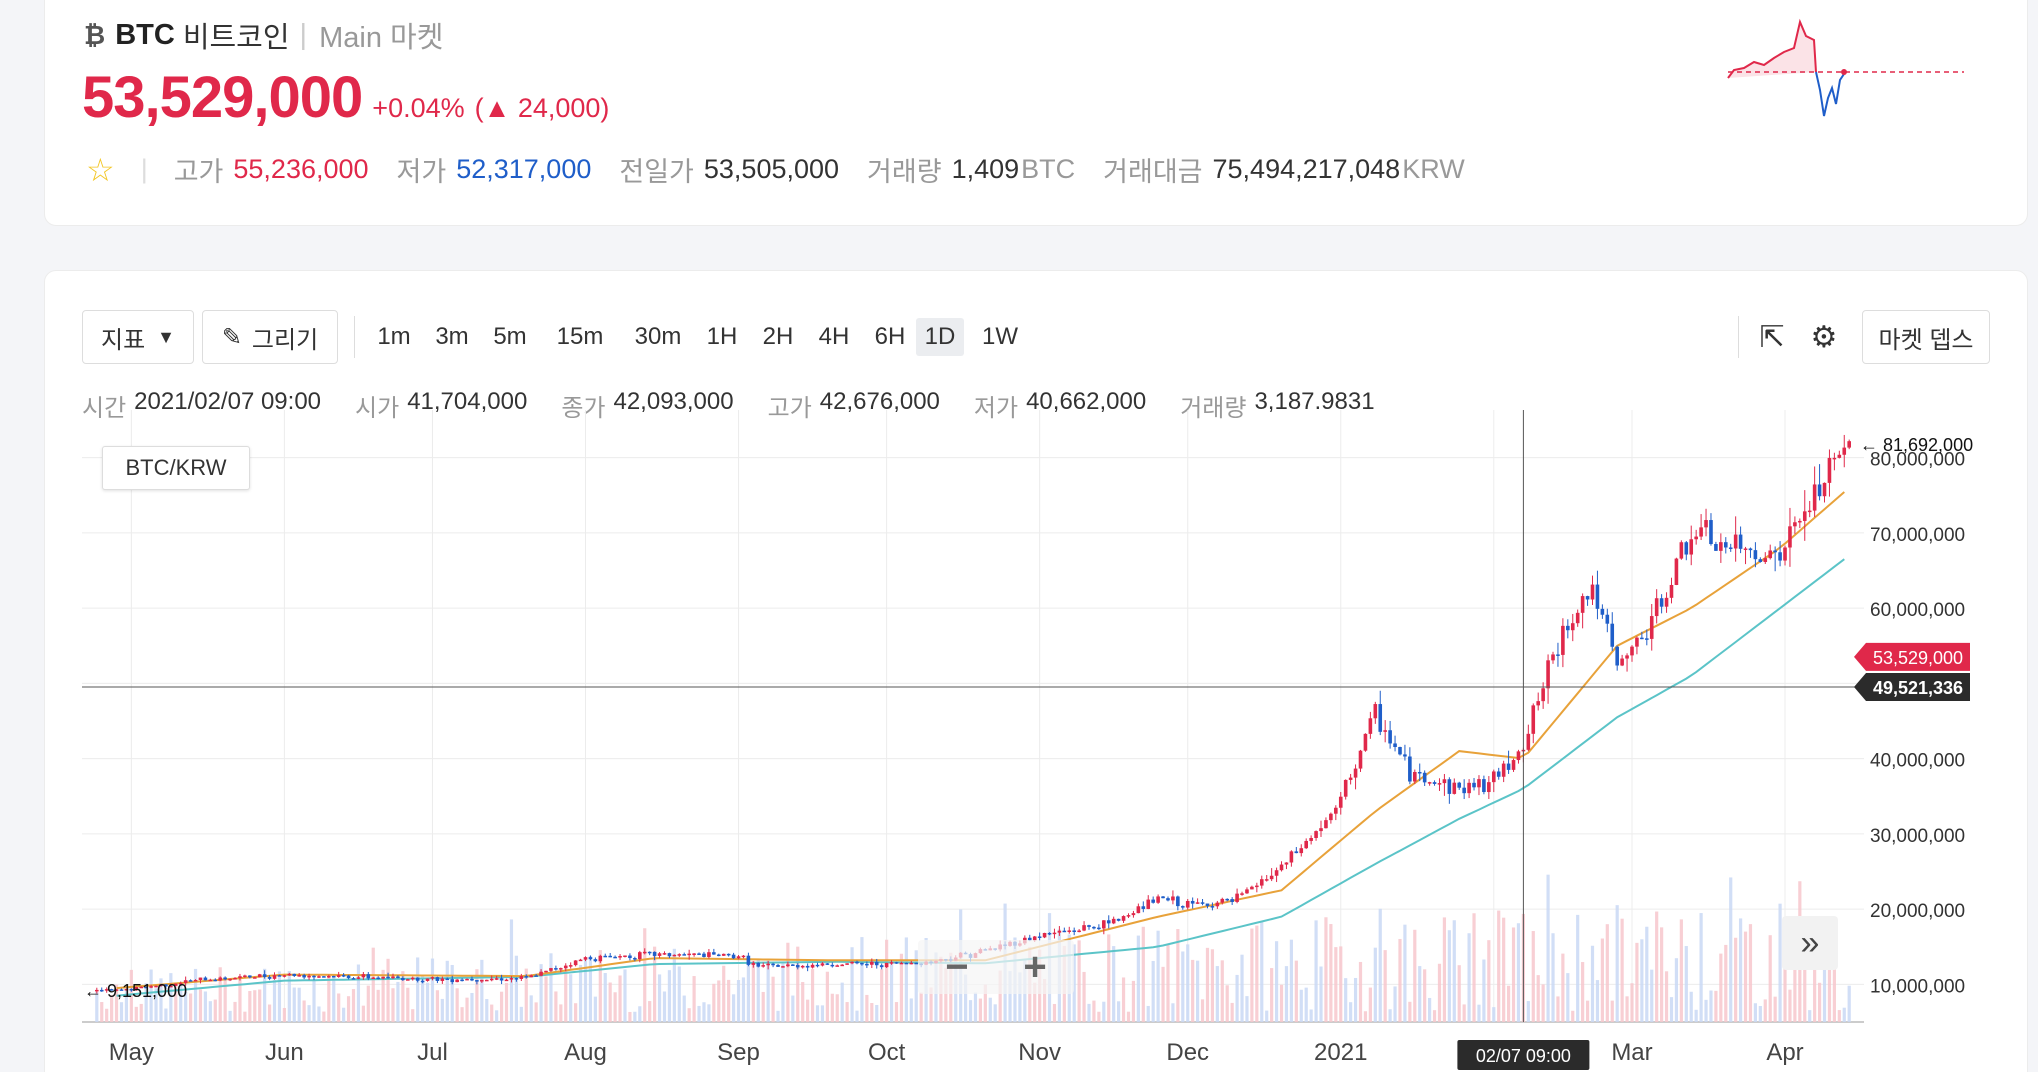 This screenshot has height=1072, width=2038. What do you see at coordinates (887, 1052) in the screenshot?
I see `x-tick-label: Oct` at bounding box center [887, 1052].